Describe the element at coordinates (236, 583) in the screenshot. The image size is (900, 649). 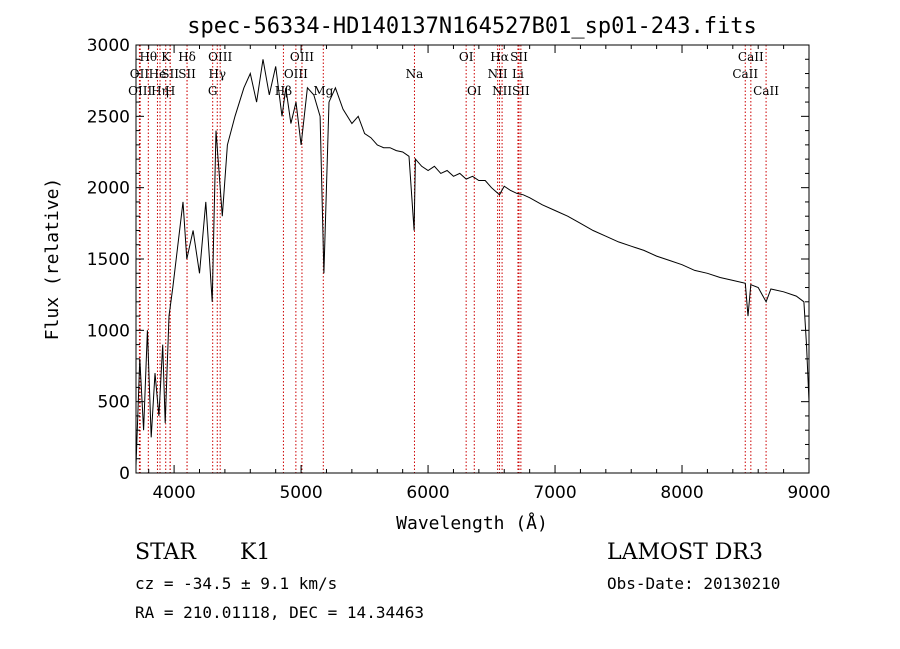
I see `cz-readout: cz = -34.5 ± 9.1 km/s` at that location.